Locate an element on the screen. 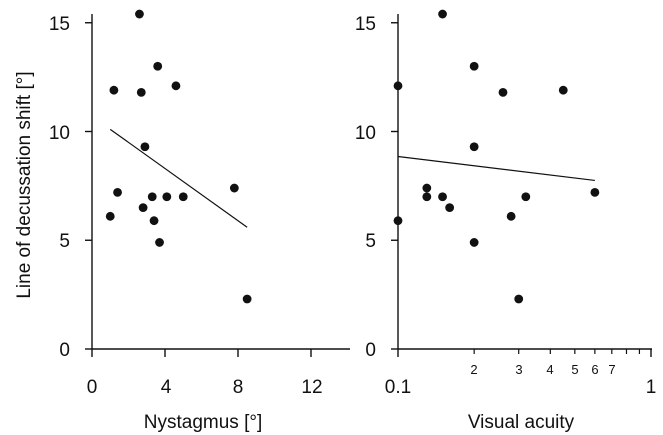 Image resolution: width=663 pixels, height=435 pixels. x-minor-tick-label: 6 is located at coordinates (594, 369).